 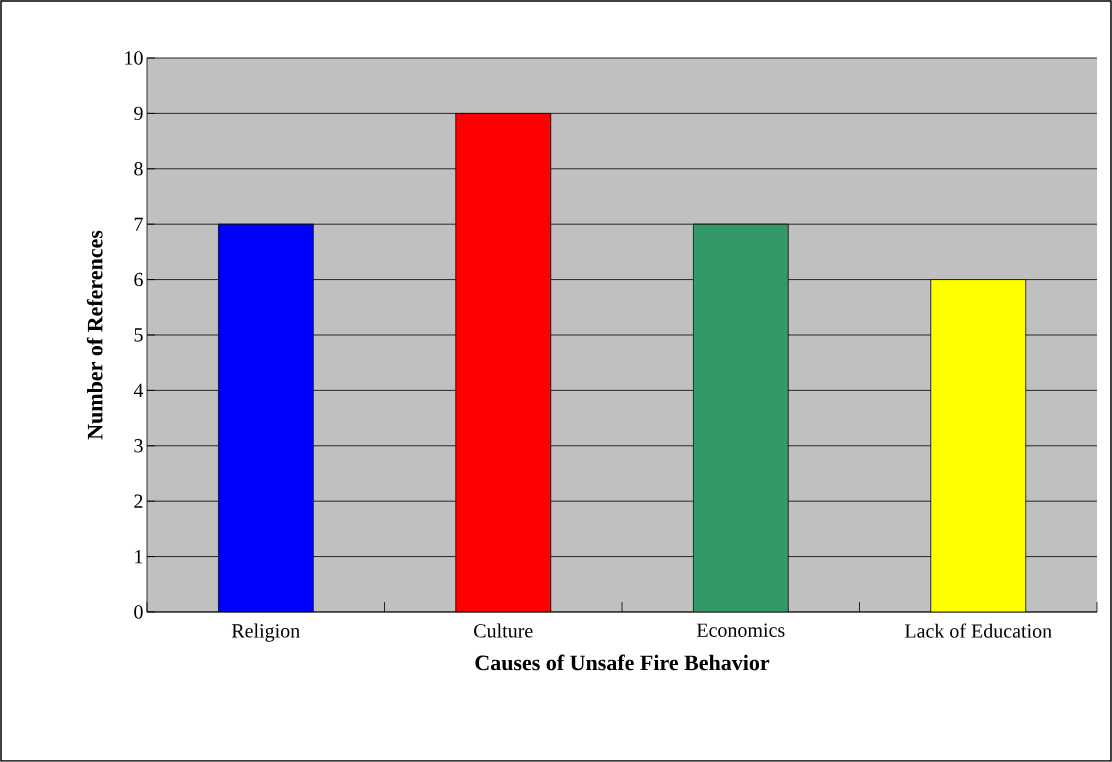 I want to click on y-tick-label: 5, so click(x=138, y=335).